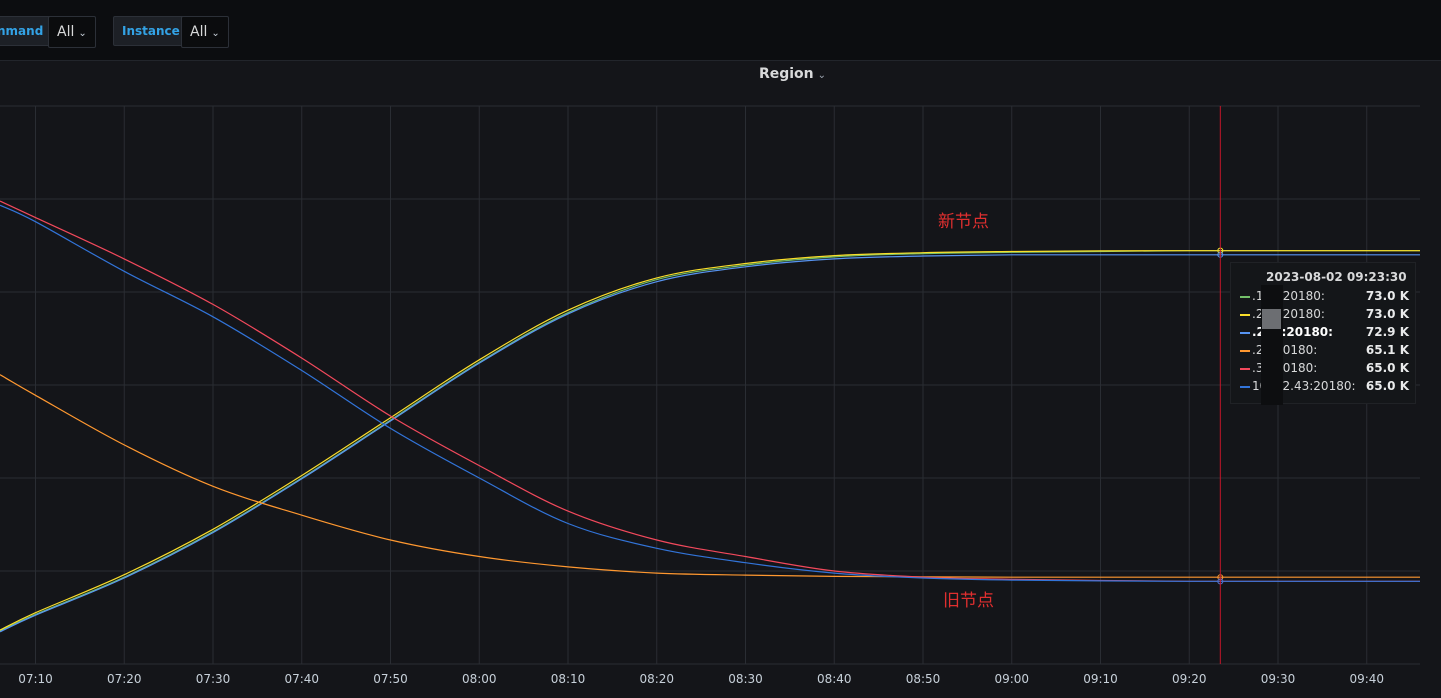 This screenshot has height=698, width=1441. I want to click on tooltip-series-value: 72.9 K, so click(1387, 332).